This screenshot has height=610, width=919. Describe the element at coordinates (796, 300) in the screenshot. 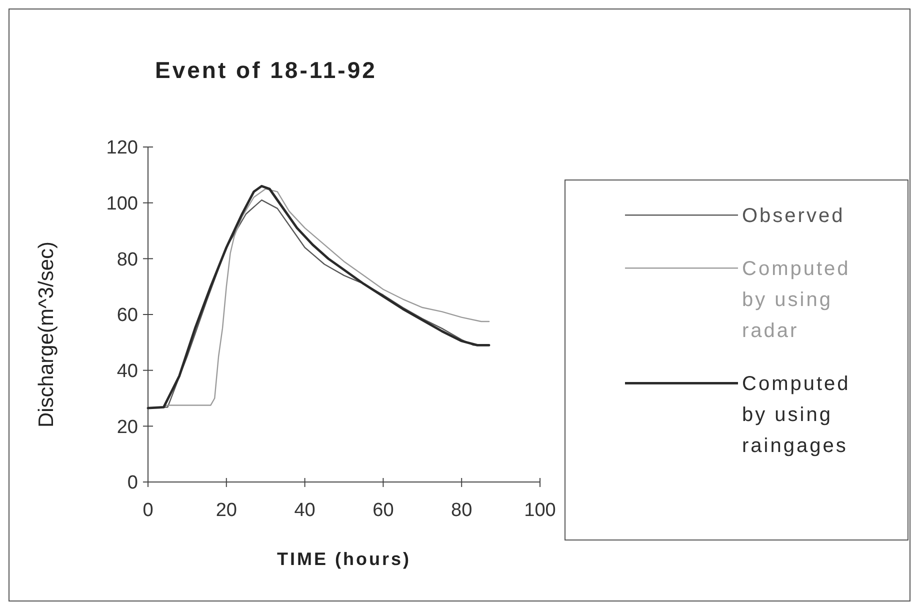

I see `text: Computed by using radar` at that location.